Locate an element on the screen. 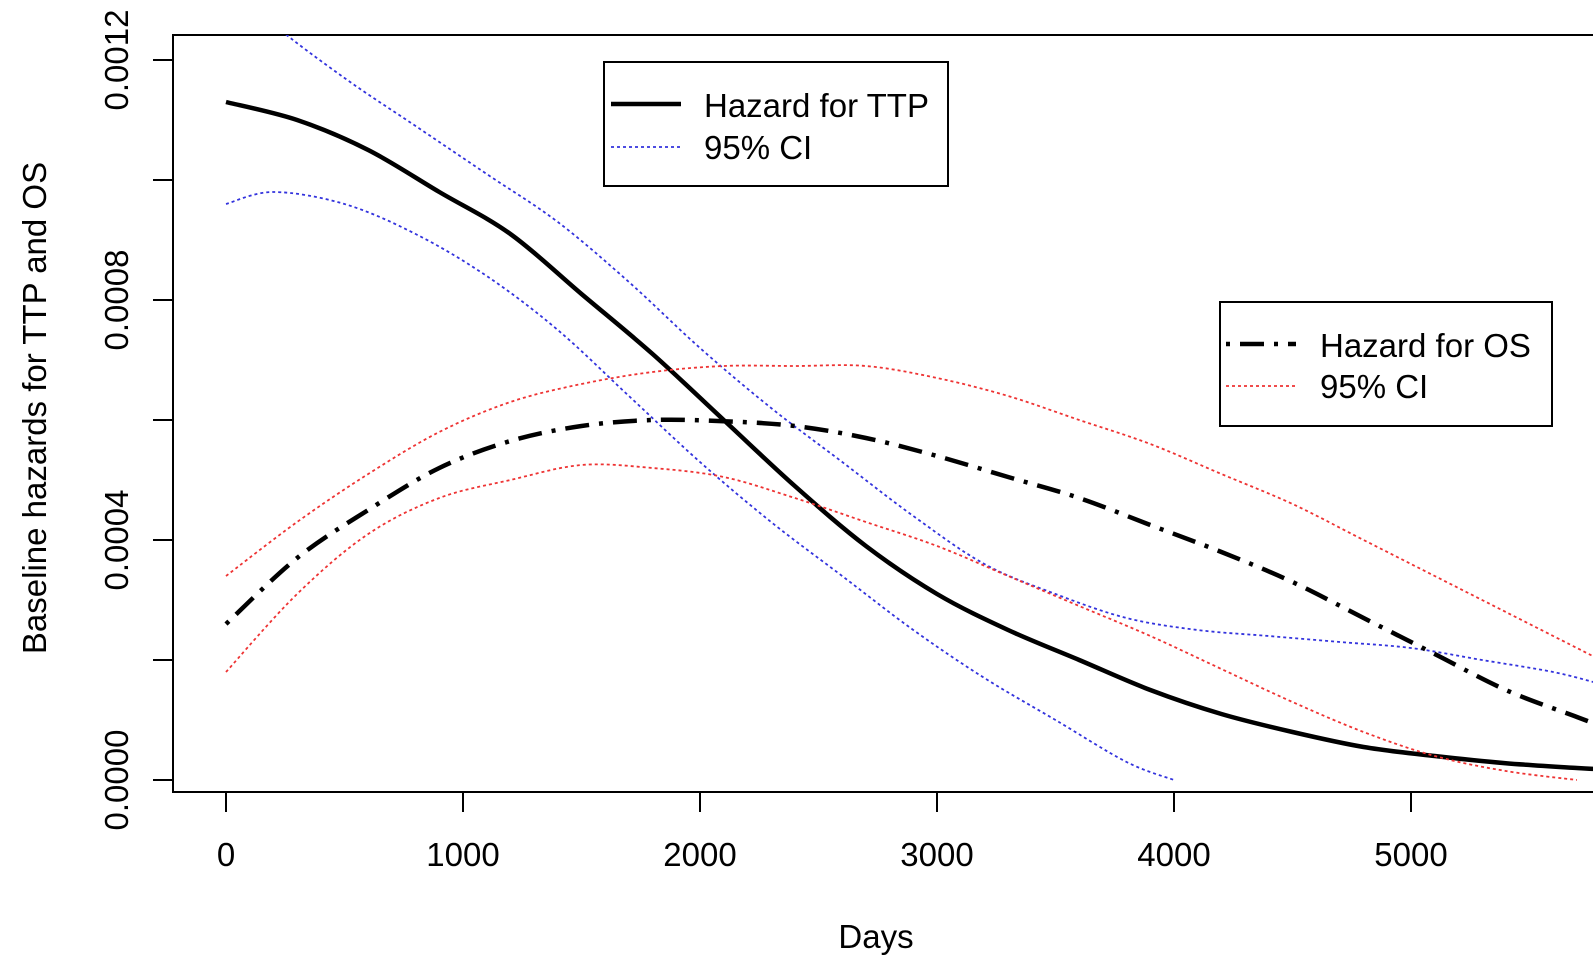 The width and height of the screenshot is (1593, 971). legend-os-box is located at coordinates (1386, 364).